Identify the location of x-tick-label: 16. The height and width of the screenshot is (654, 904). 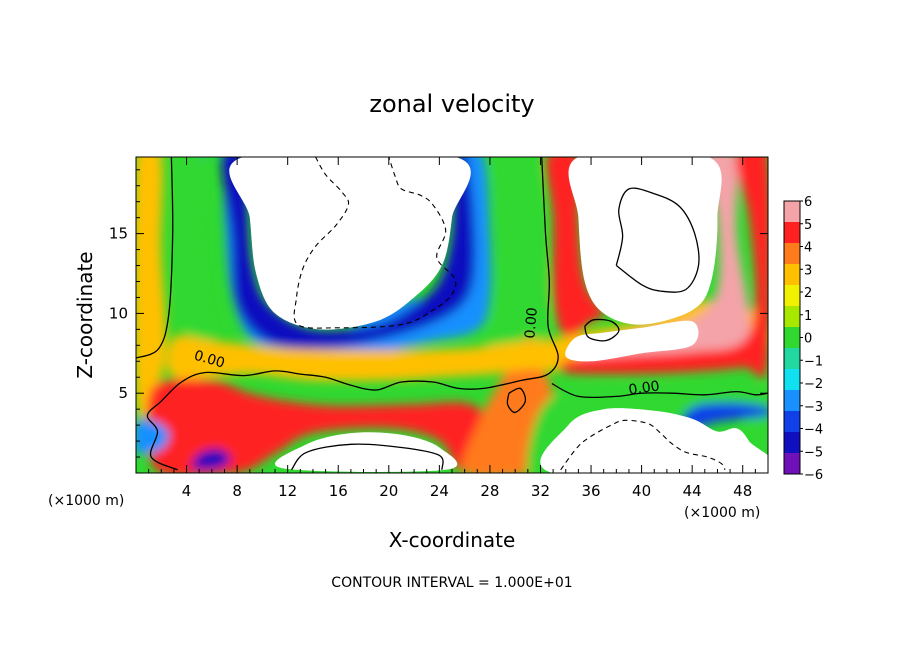
(338, 491).